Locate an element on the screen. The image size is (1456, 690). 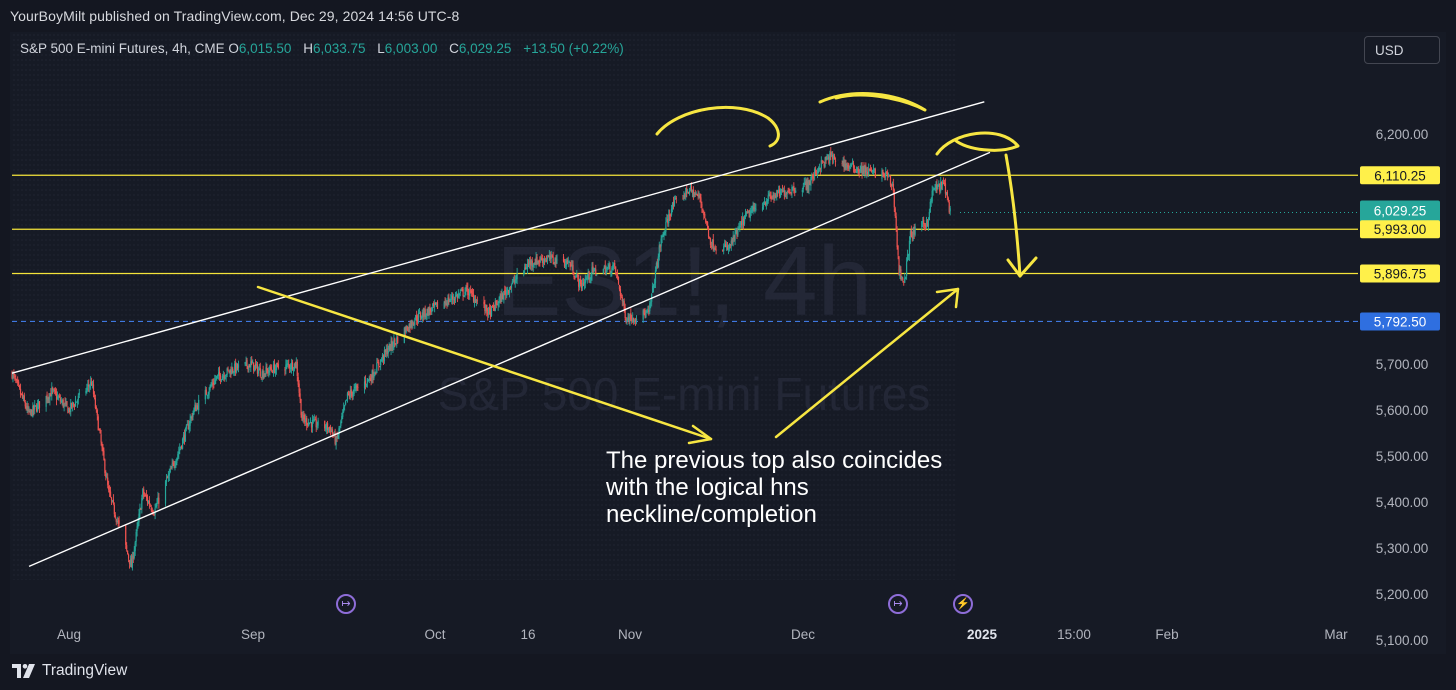
symbol-watermark: ES1!, 4h S&P 500 E-mini Futures is located at coordinates (684, 323).